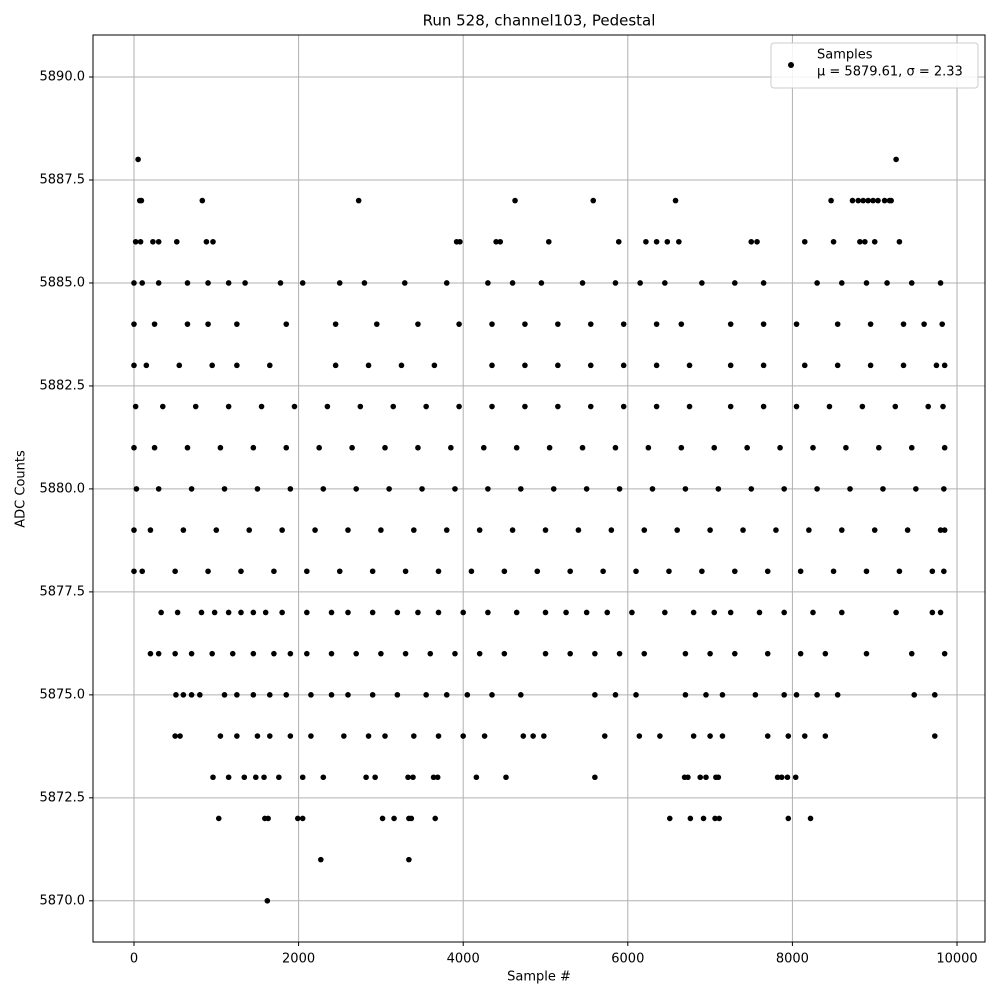 The image size is (1000, 1000). I want to click on x-tick-label: 10000, so click(956, 959).